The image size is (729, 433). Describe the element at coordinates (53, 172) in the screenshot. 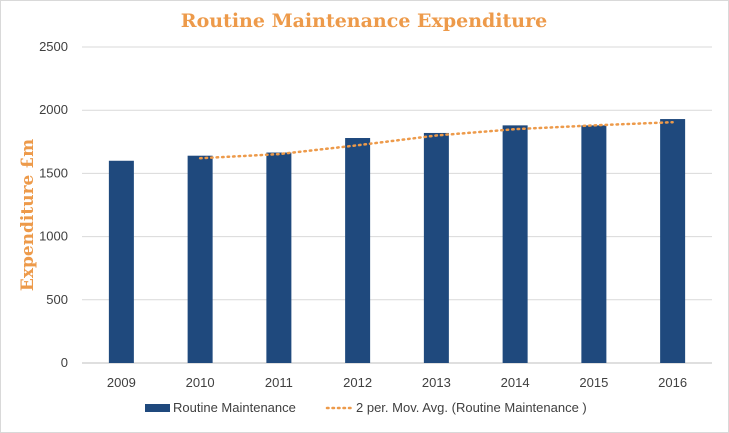

I see `y-tick-label: 1500` at that location.